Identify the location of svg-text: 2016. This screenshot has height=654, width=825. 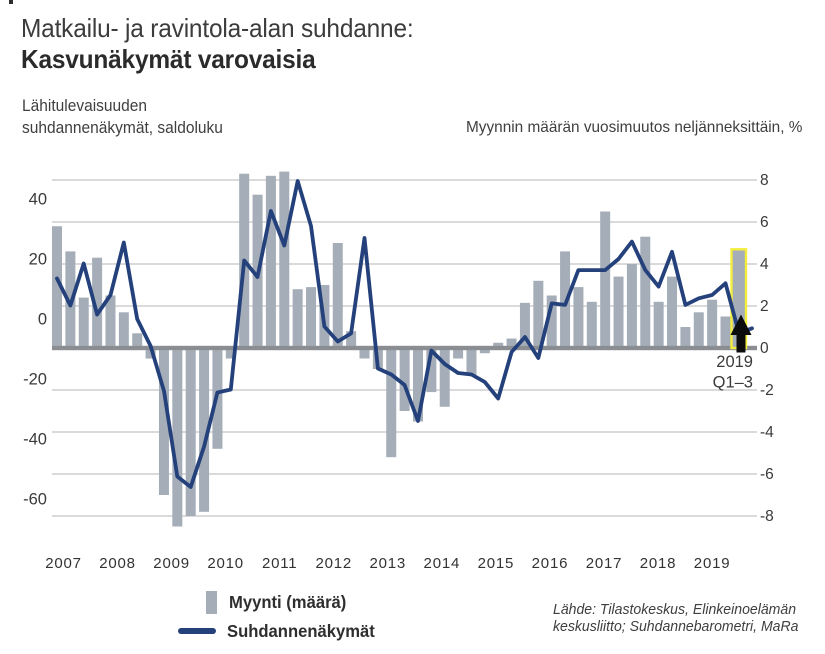
(550, 563).